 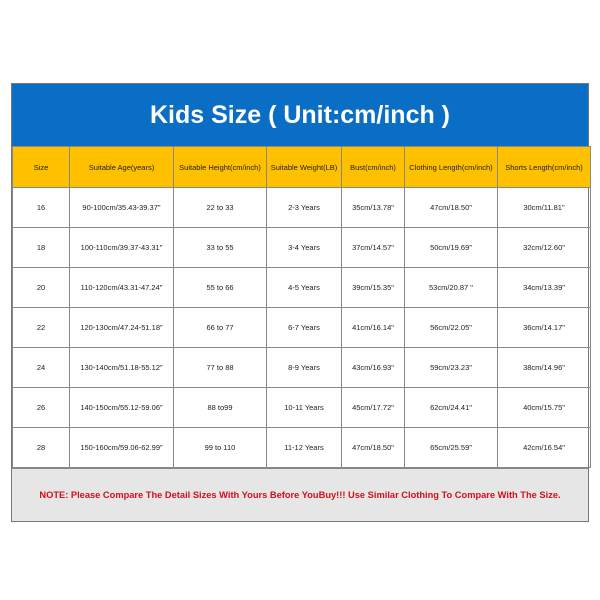 What do you see at coordinates (41, 207) in the screenshot?
I see `table-cell: 16` at bounding box center [41, 207].